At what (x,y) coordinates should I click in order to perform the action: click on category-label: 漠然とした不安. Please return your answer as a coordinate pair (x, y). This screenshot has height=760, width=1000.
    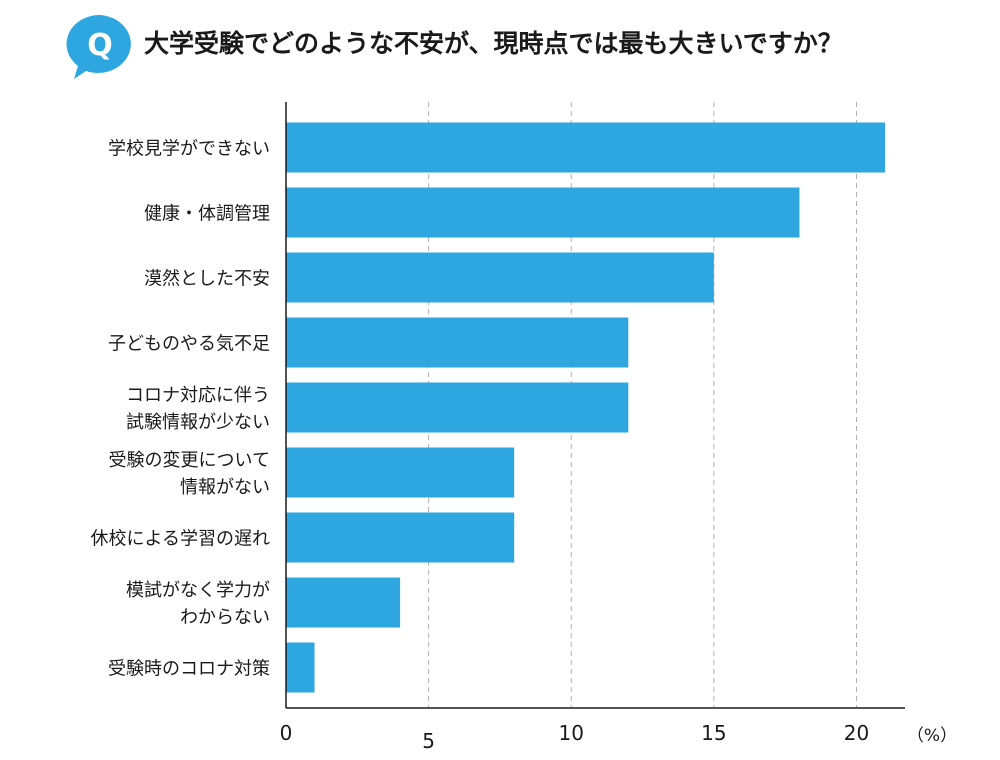
    Looking at the image, I should click on (207, 279).